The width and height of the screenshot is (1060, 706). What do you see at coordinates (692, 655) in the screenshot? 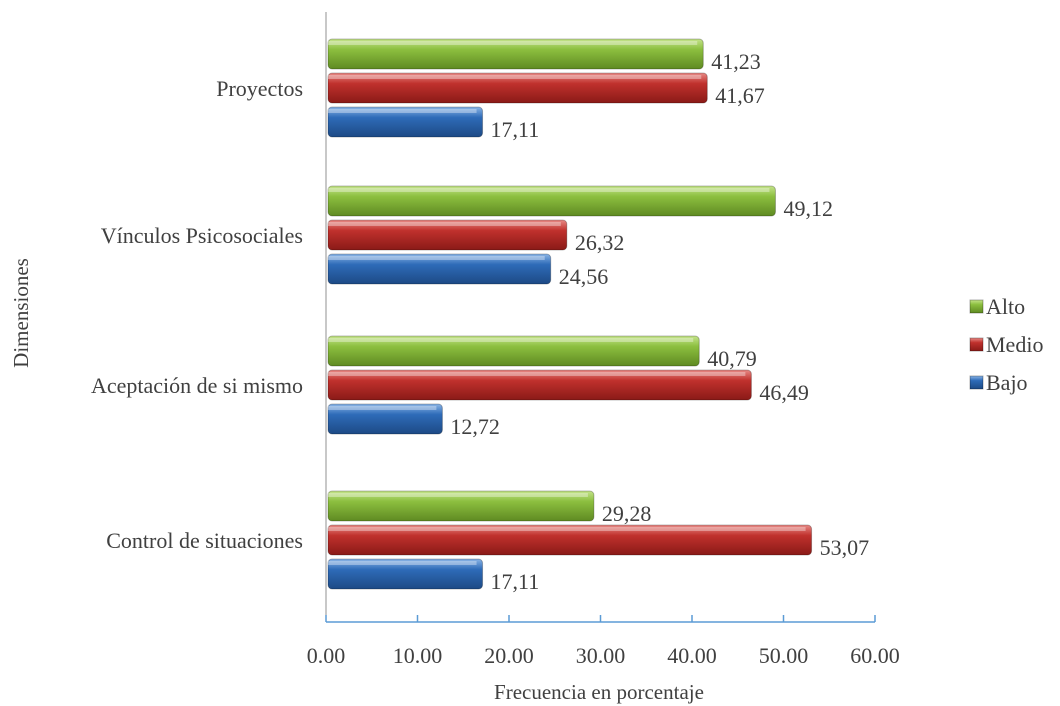
I see `x-tick-label: 40.00` at bounding box center [692, 655].